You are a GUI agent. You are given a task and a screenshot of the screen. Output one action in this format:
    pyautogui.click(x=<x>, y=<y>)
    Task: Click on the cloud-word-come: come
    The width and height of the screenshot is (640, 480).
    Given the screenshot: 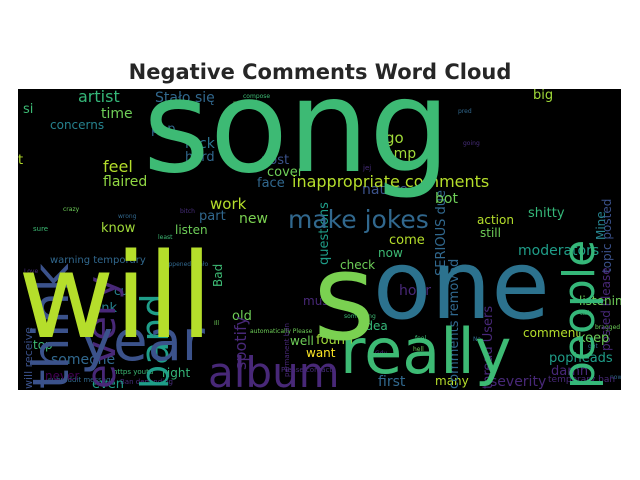 What is the action you would take?
    pyautogui.click(x=407, y=240)
    